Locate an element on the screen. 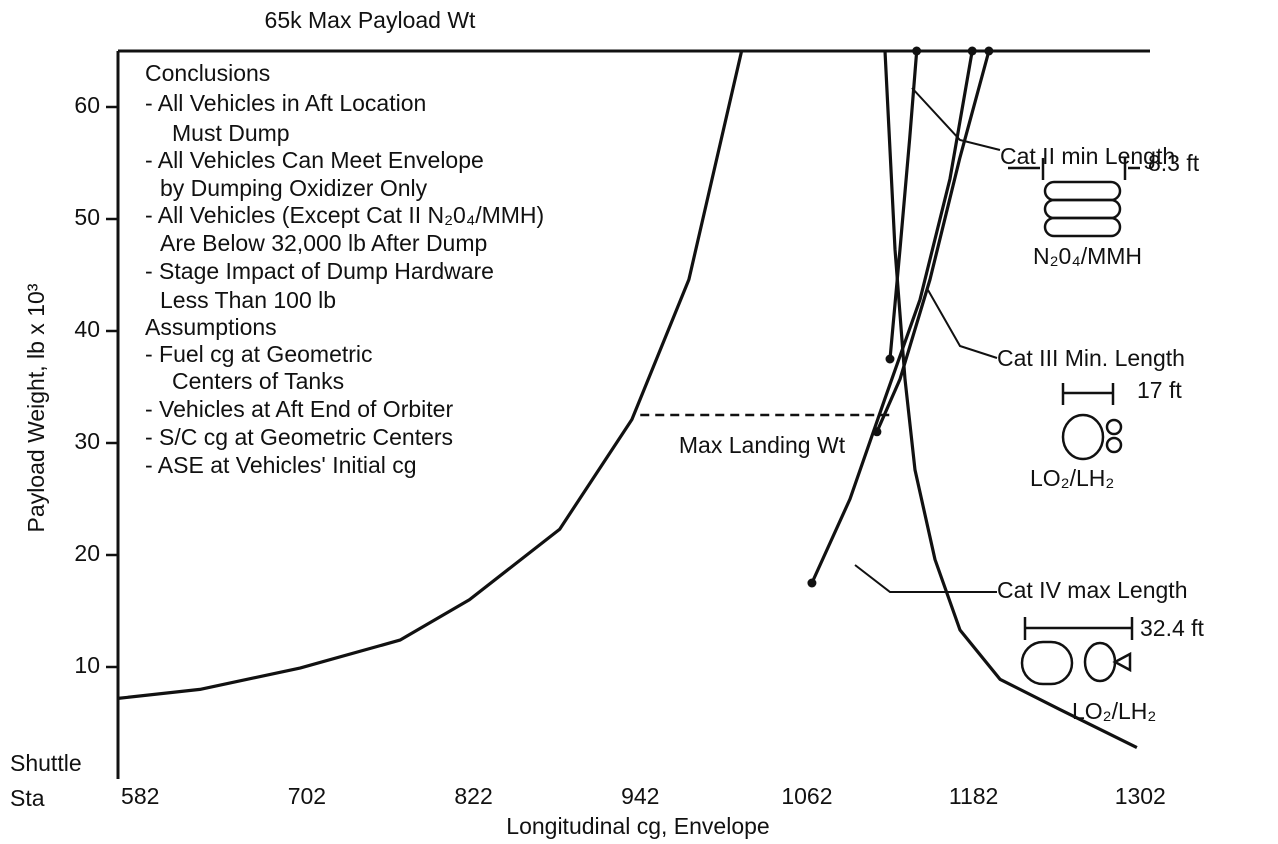 The image size is (1278, 844). y-tick-label: 60 is located at coordinates (87, 105).